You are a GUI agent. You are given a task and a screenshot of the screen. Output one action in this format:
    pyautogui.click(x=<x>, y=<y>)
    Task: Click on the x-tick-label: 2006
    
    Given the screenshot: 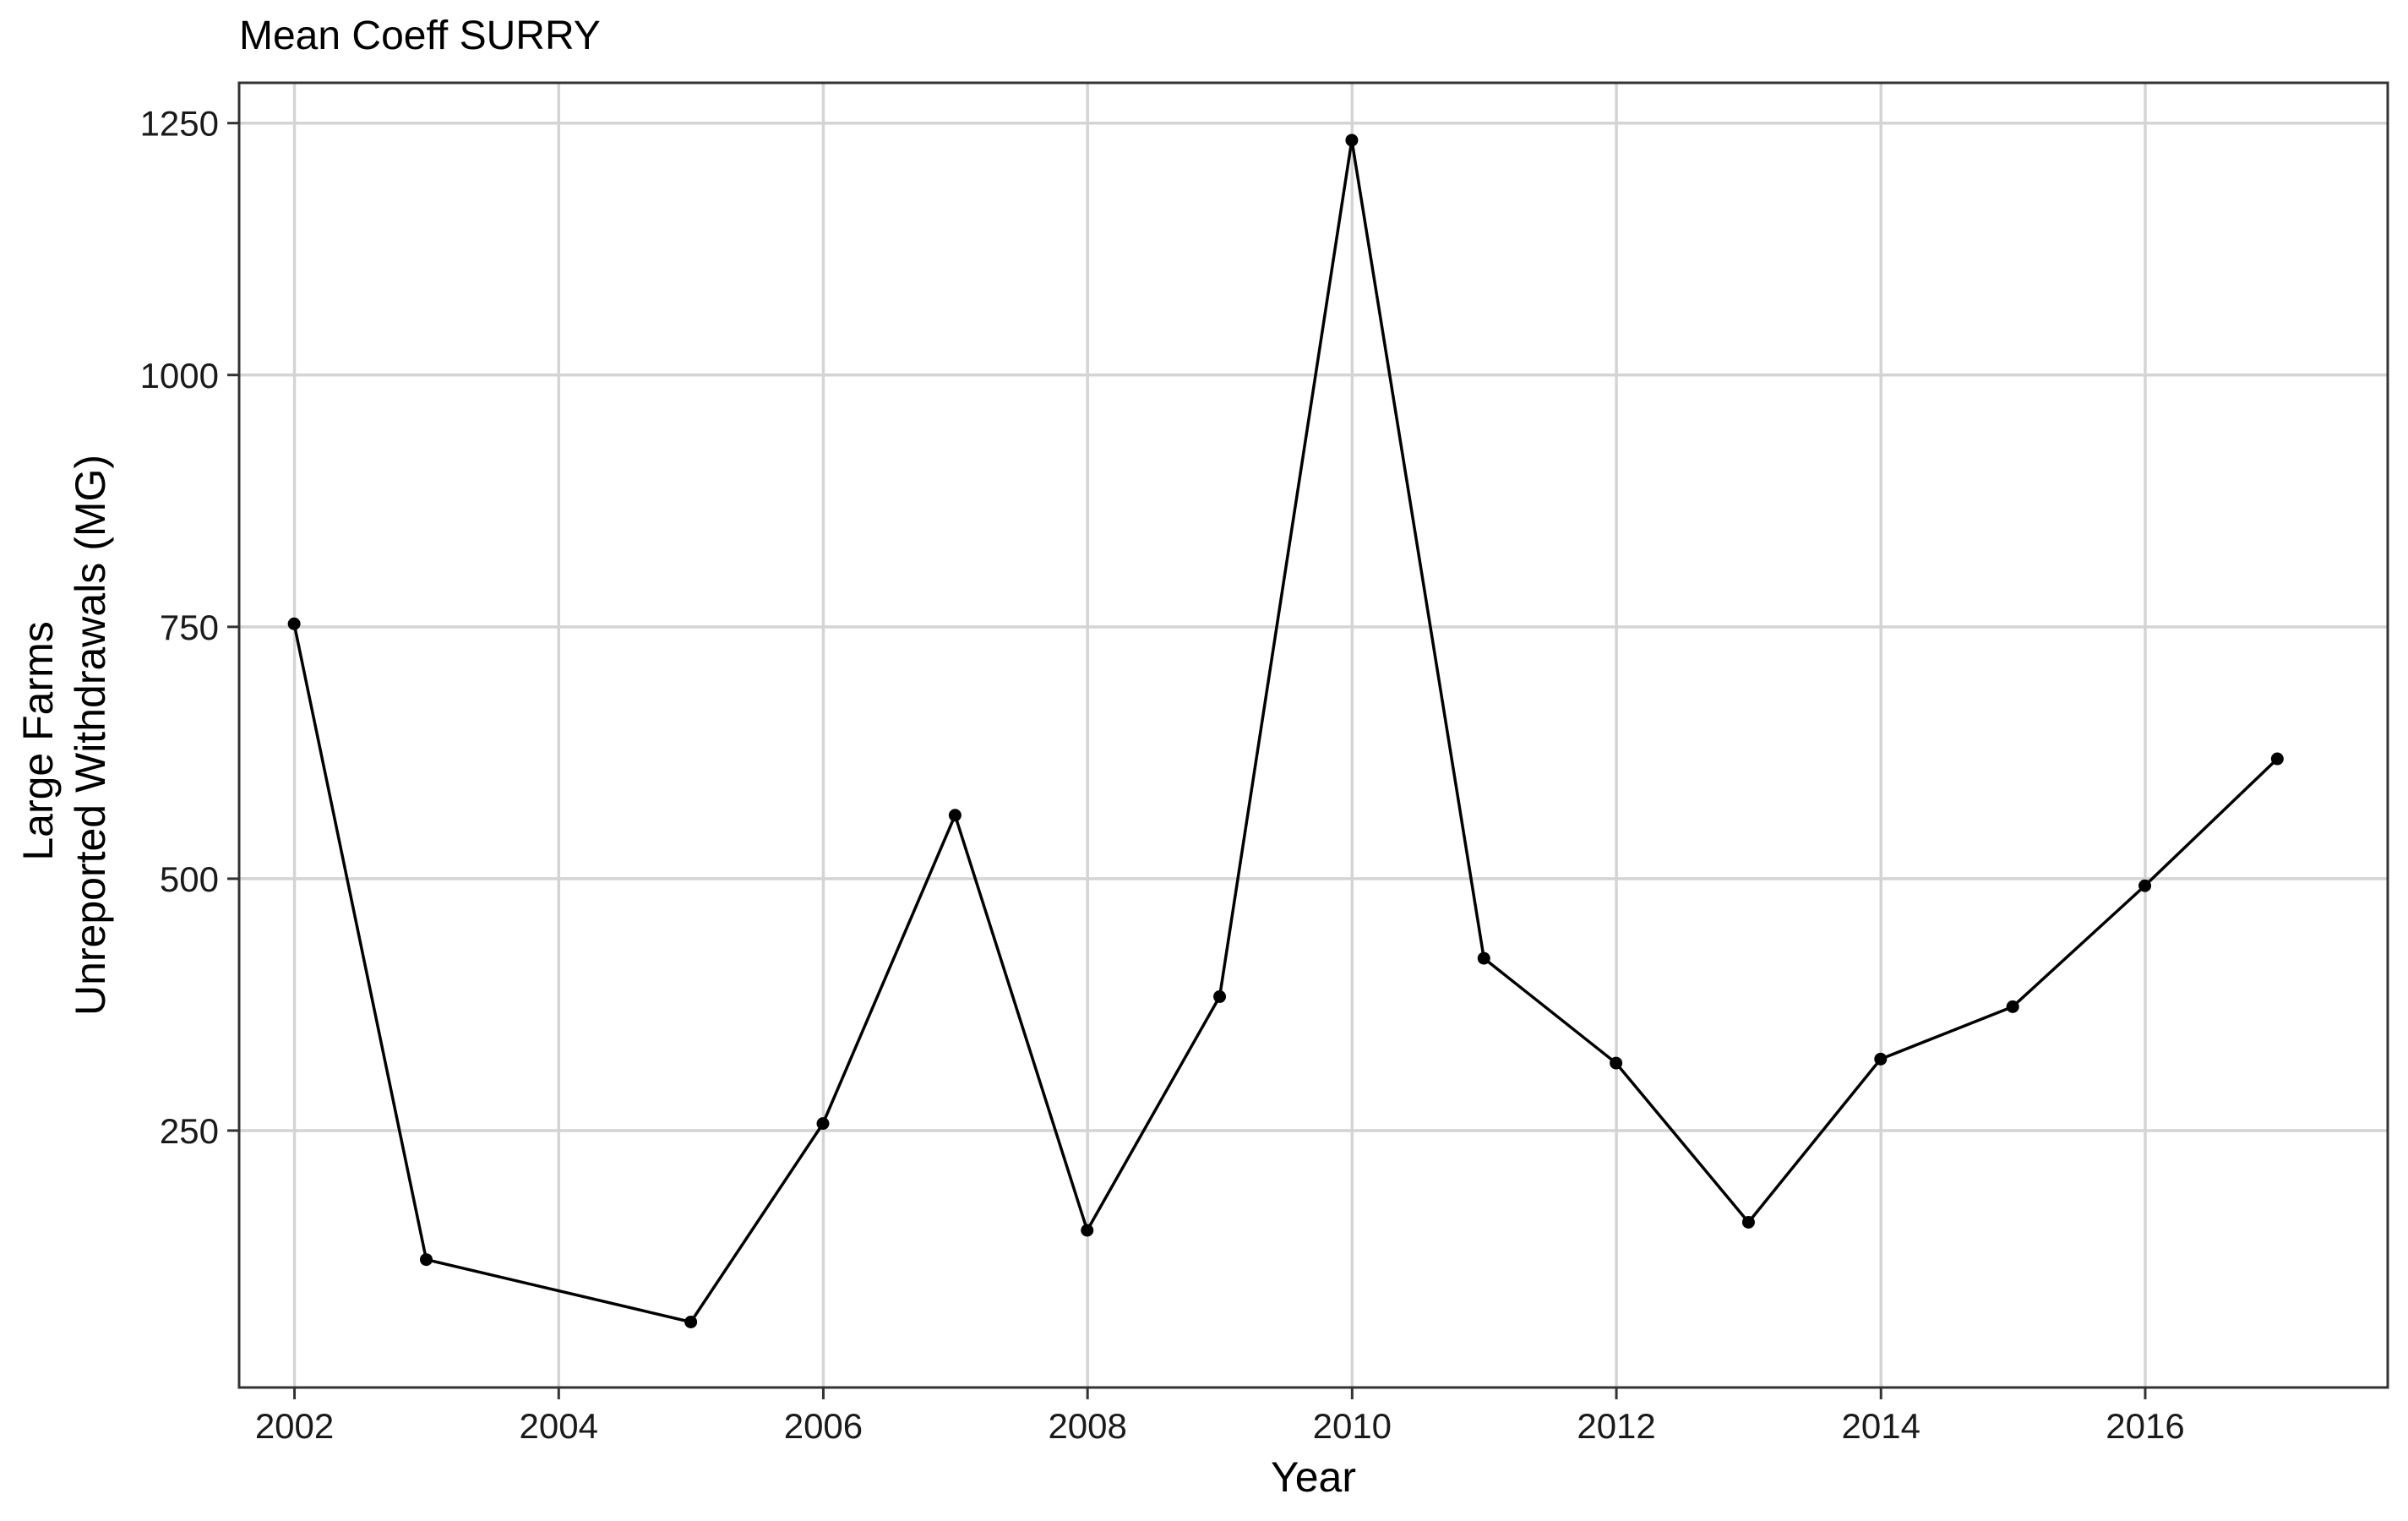 What is the action you would take?
    pyautogui.click(x=823, y=1426)
    